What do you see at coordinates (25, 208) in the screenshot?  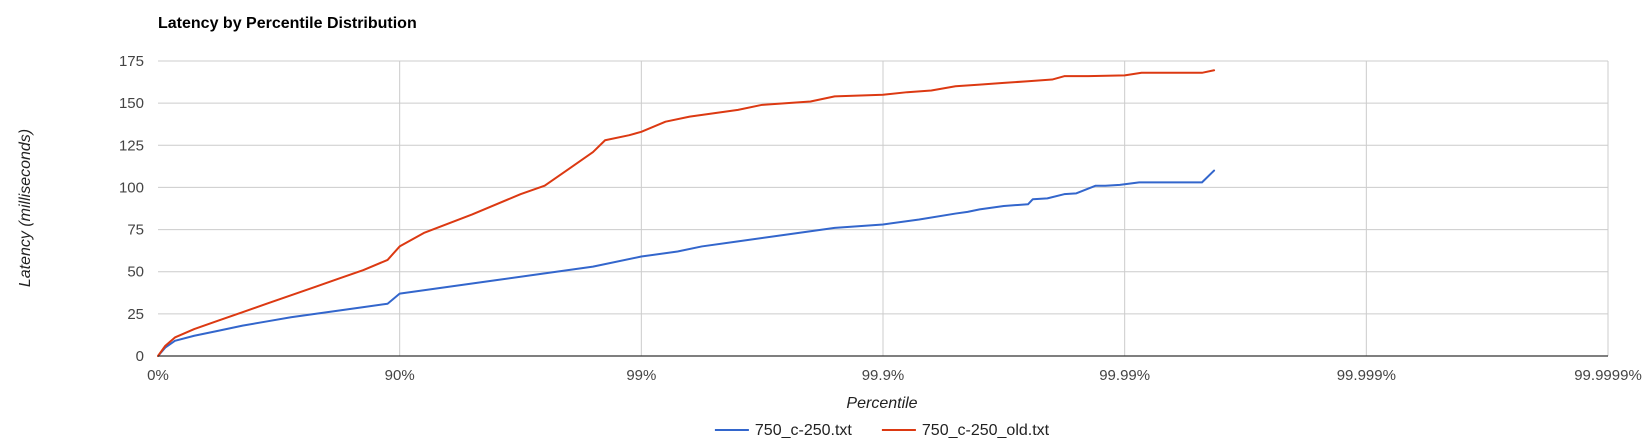 I see `y-axis-title: Latency (milliseconds)` at bounding box center [25, 208].